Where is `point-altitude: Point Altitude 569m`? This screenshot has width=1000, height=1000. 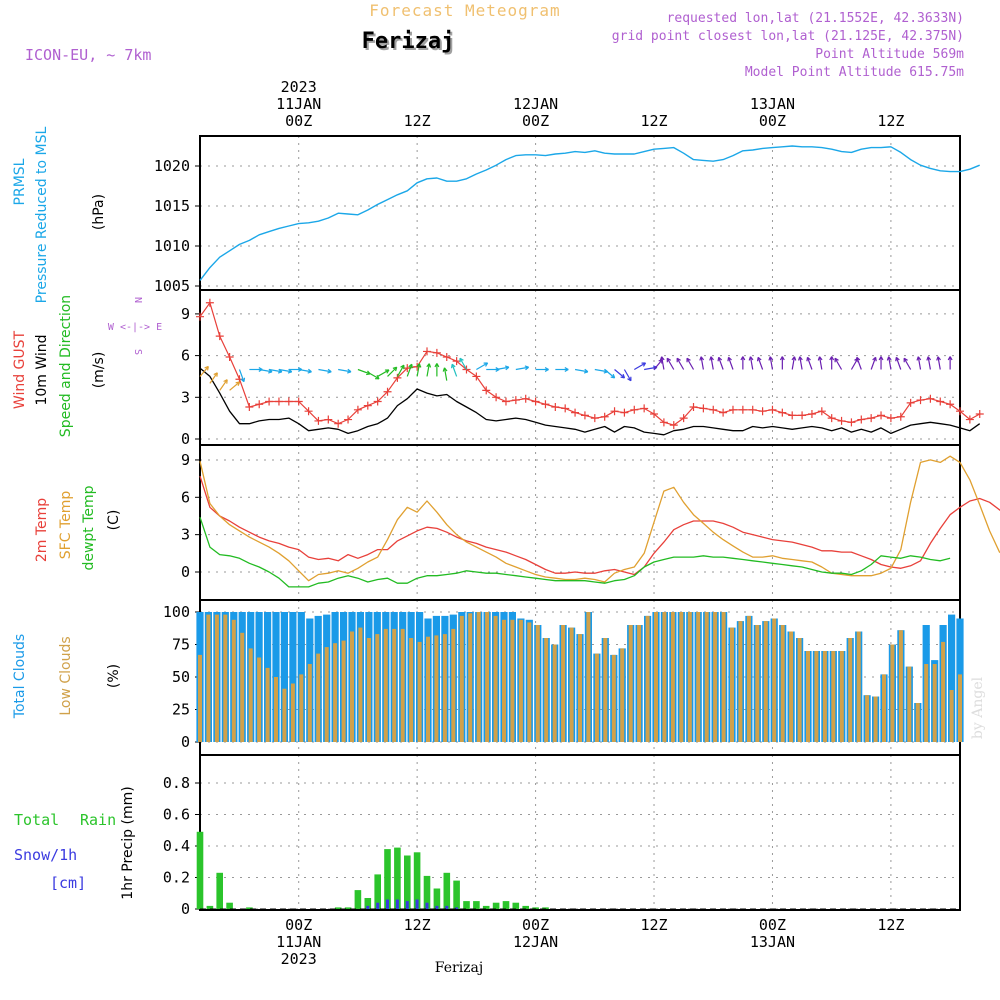 point-altitude: Point Altitude 569m is located at coordinates (889, 54).